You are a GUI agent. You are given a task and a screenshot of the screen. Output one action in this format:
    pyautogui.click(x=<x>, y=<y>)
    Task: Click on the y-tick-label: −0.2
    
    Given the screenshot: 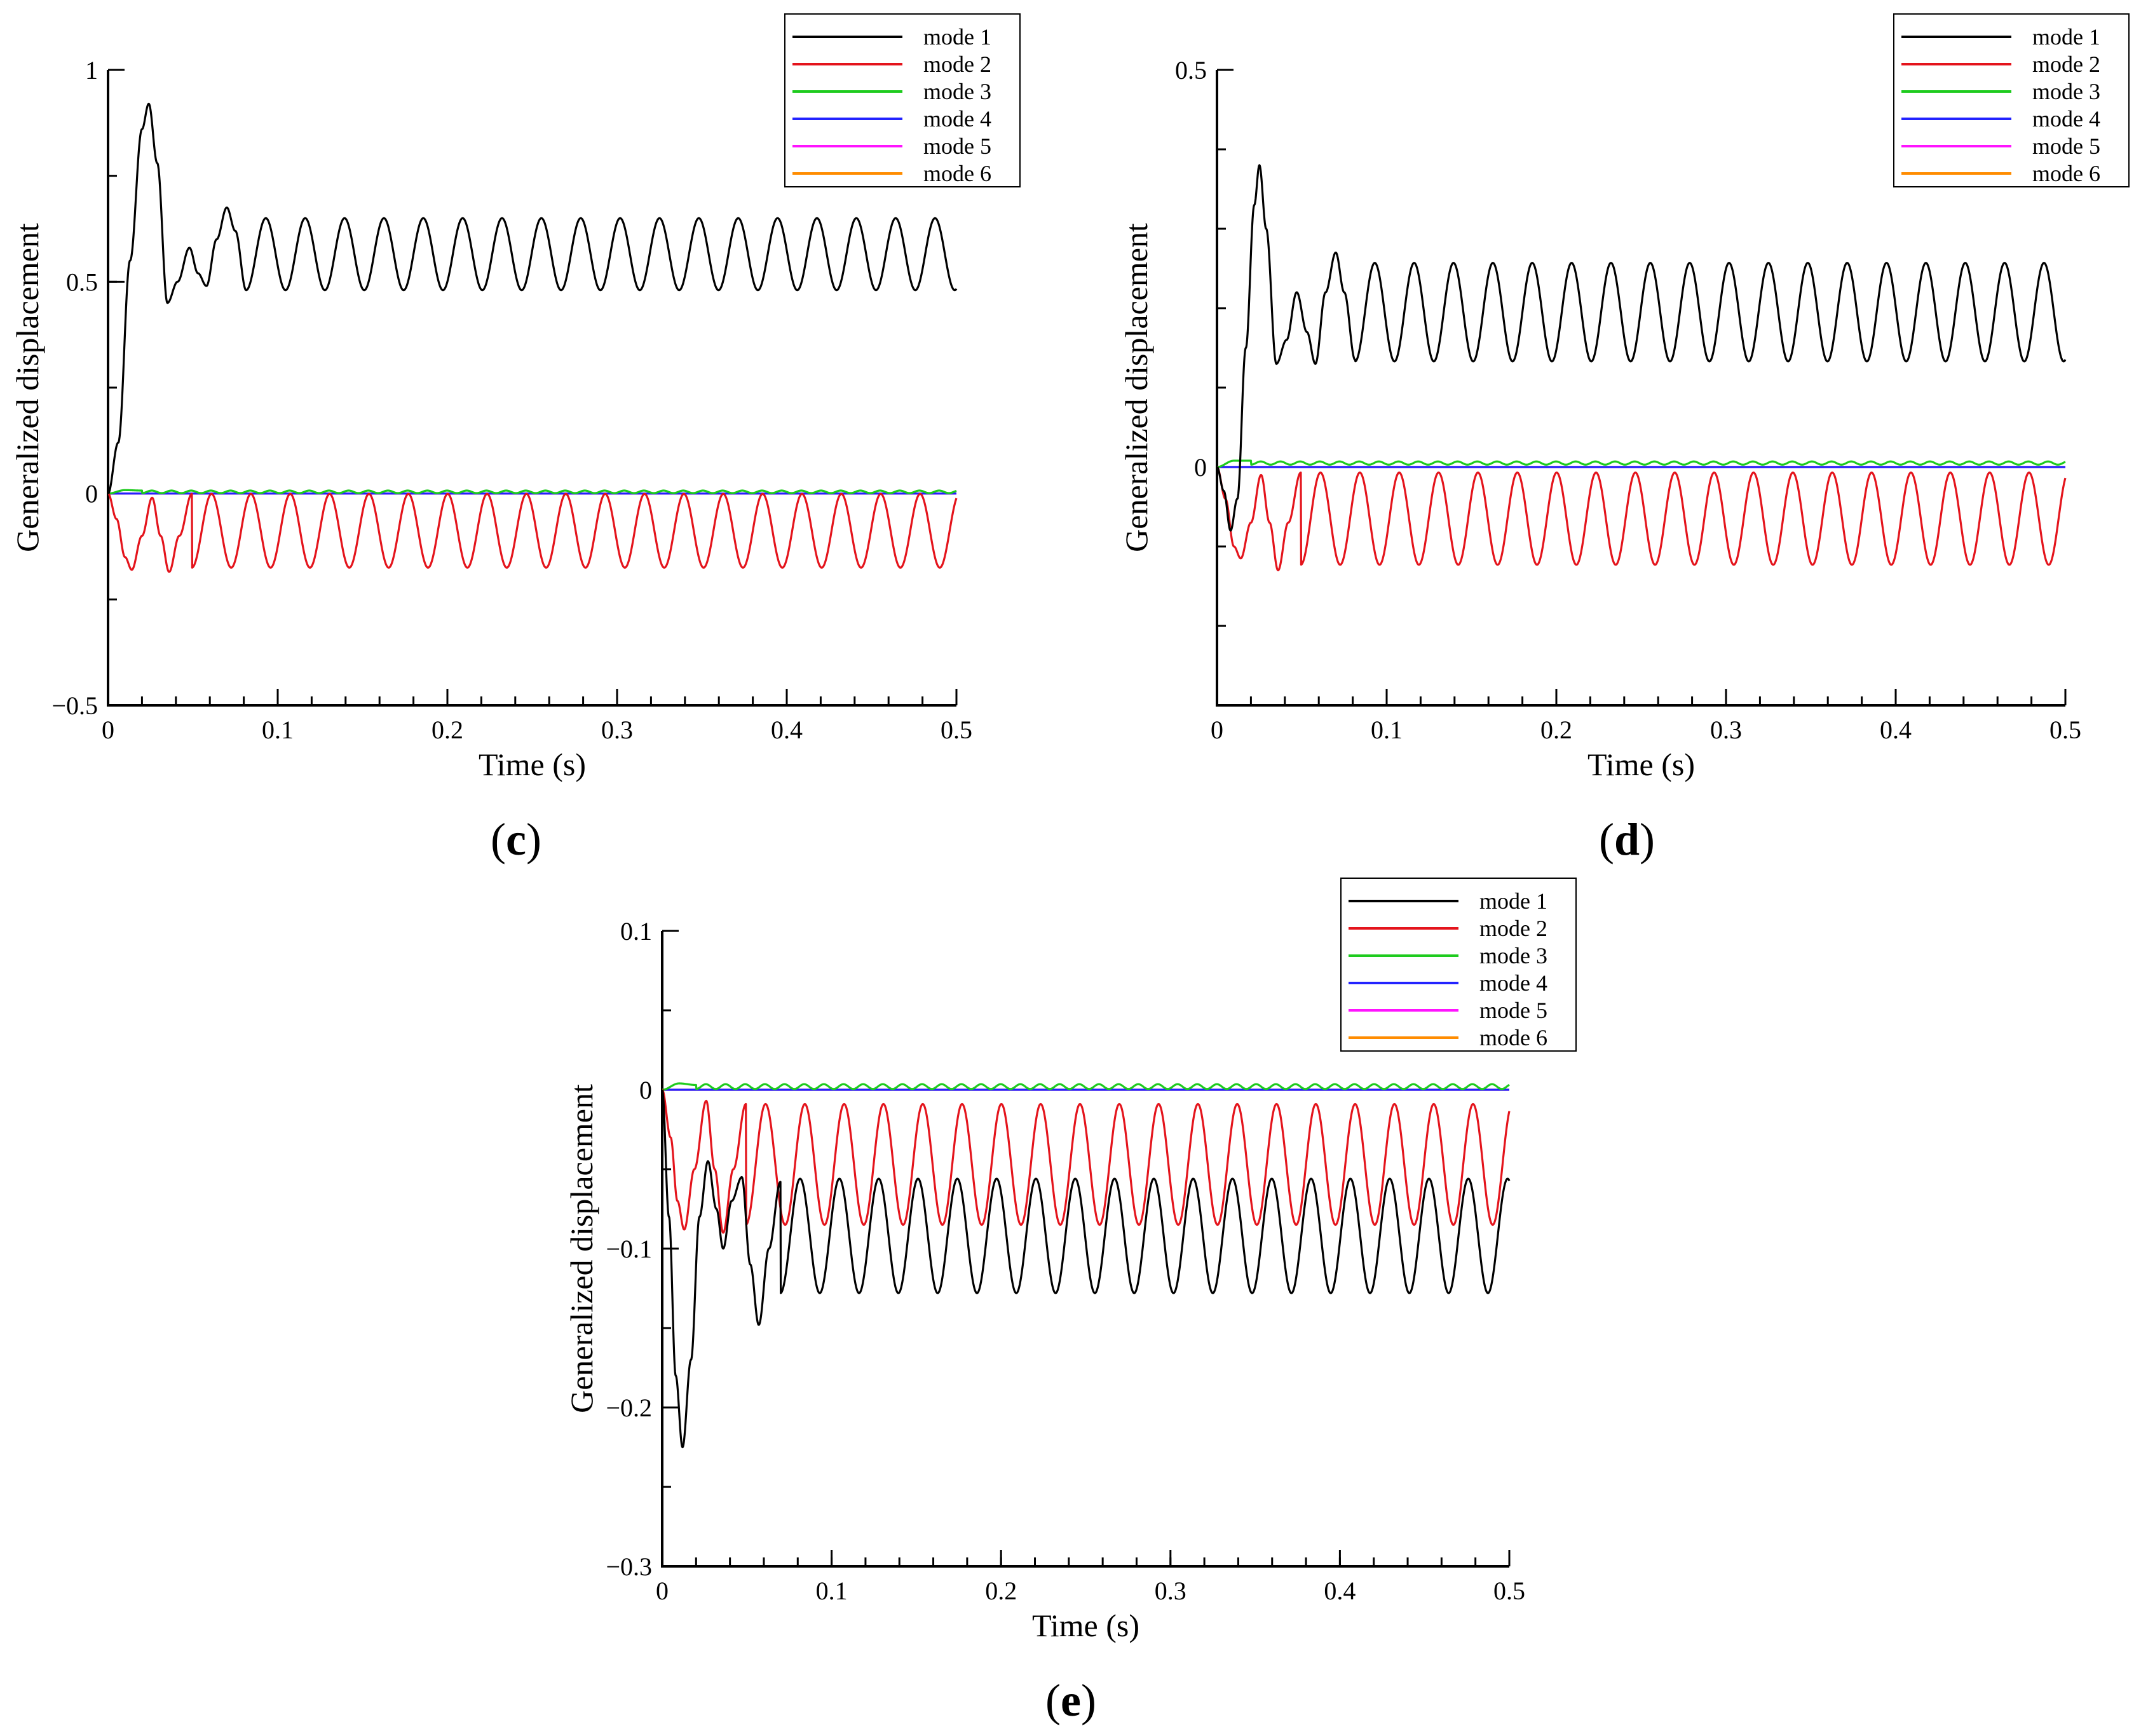 What is the action you would take?
    pyautogui.click(x=629, y=1408)
    